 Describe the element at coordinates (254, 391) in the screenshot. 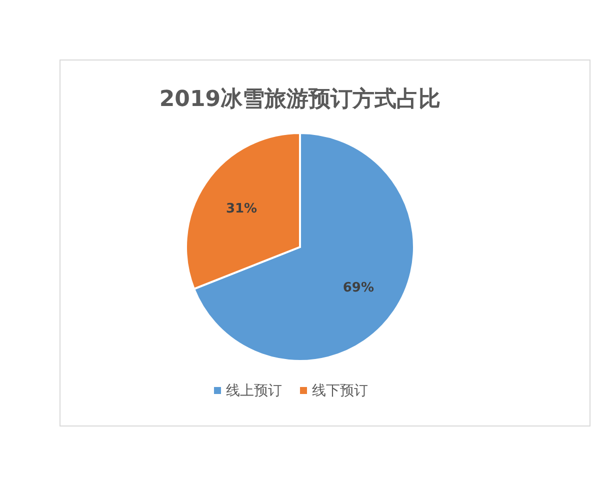

I see `legend-label: 线上预订` at that location.